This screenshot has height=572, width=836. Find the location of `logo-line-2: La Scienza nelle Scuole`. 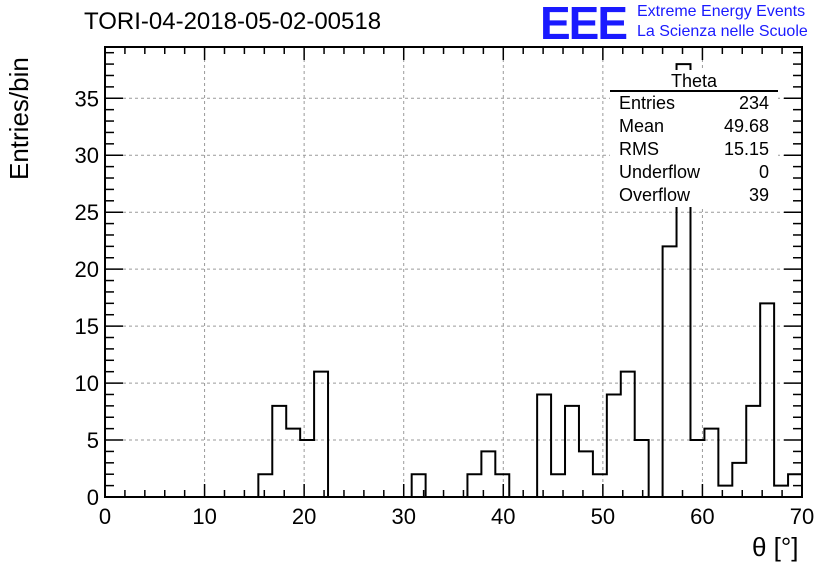

logo-line-2: La Scienza nelle Scuole is located at coordinates (722, 31).